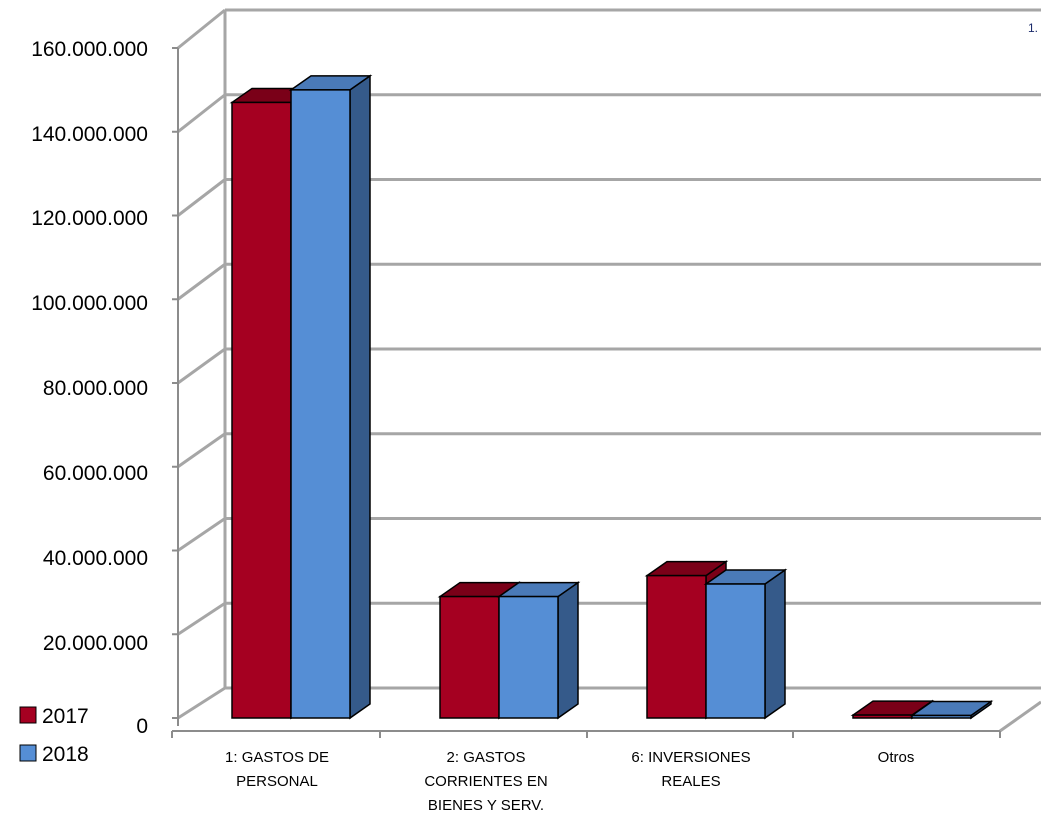 The height and width of the screenshot is (819, 1041). Describe the element at coordinates (89, 134) in the screenshot. I see `y-tick-label: 140.000.000` at that location.